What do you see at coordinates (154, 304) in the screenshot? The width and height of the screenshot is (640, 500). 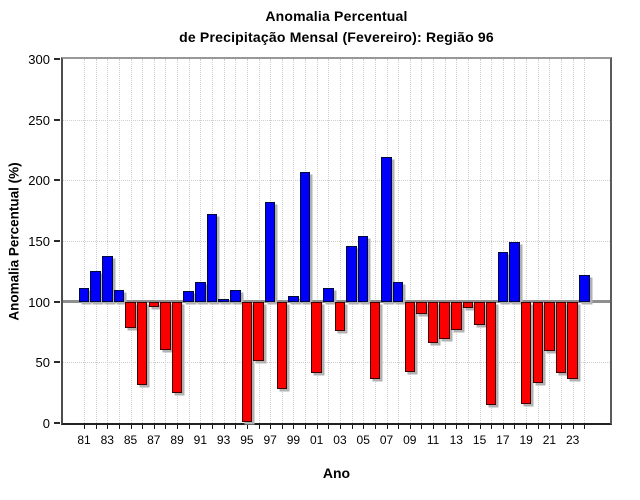 I see `bar-1987` at bounding box center [154, 304].